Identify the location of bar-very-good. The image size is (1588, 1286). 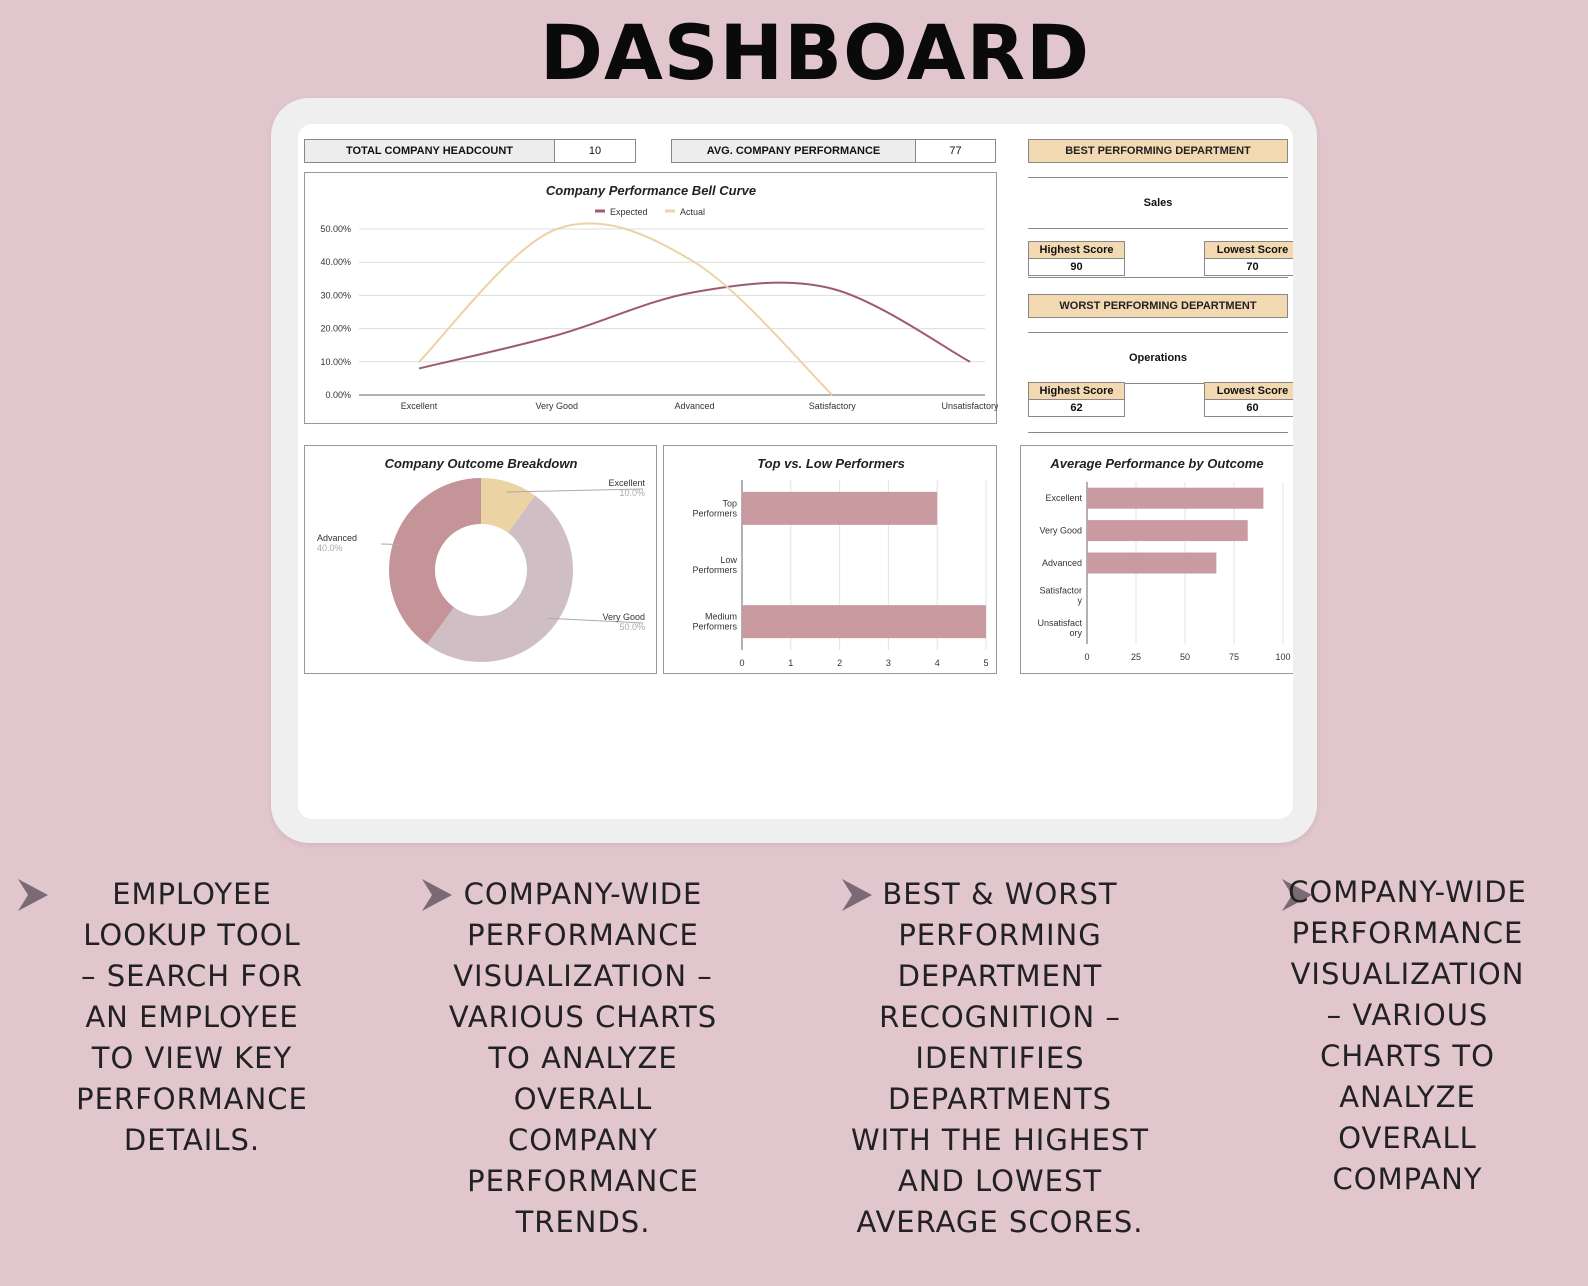
(1167, 531).